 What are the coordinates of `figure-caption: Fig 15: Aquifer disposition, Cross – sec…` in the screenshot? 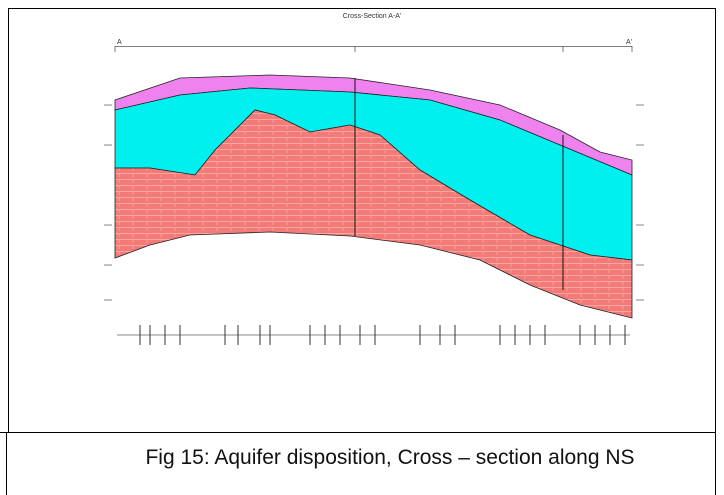 It's located at (390, 457).